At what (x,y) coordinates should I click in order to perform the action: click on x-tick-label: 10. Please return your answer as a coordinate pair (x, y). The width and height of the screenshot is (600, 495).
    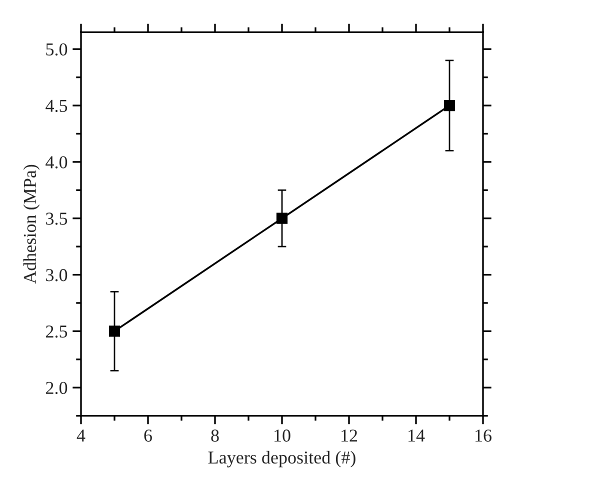
    Looking at the image, I should click on (282, 436).